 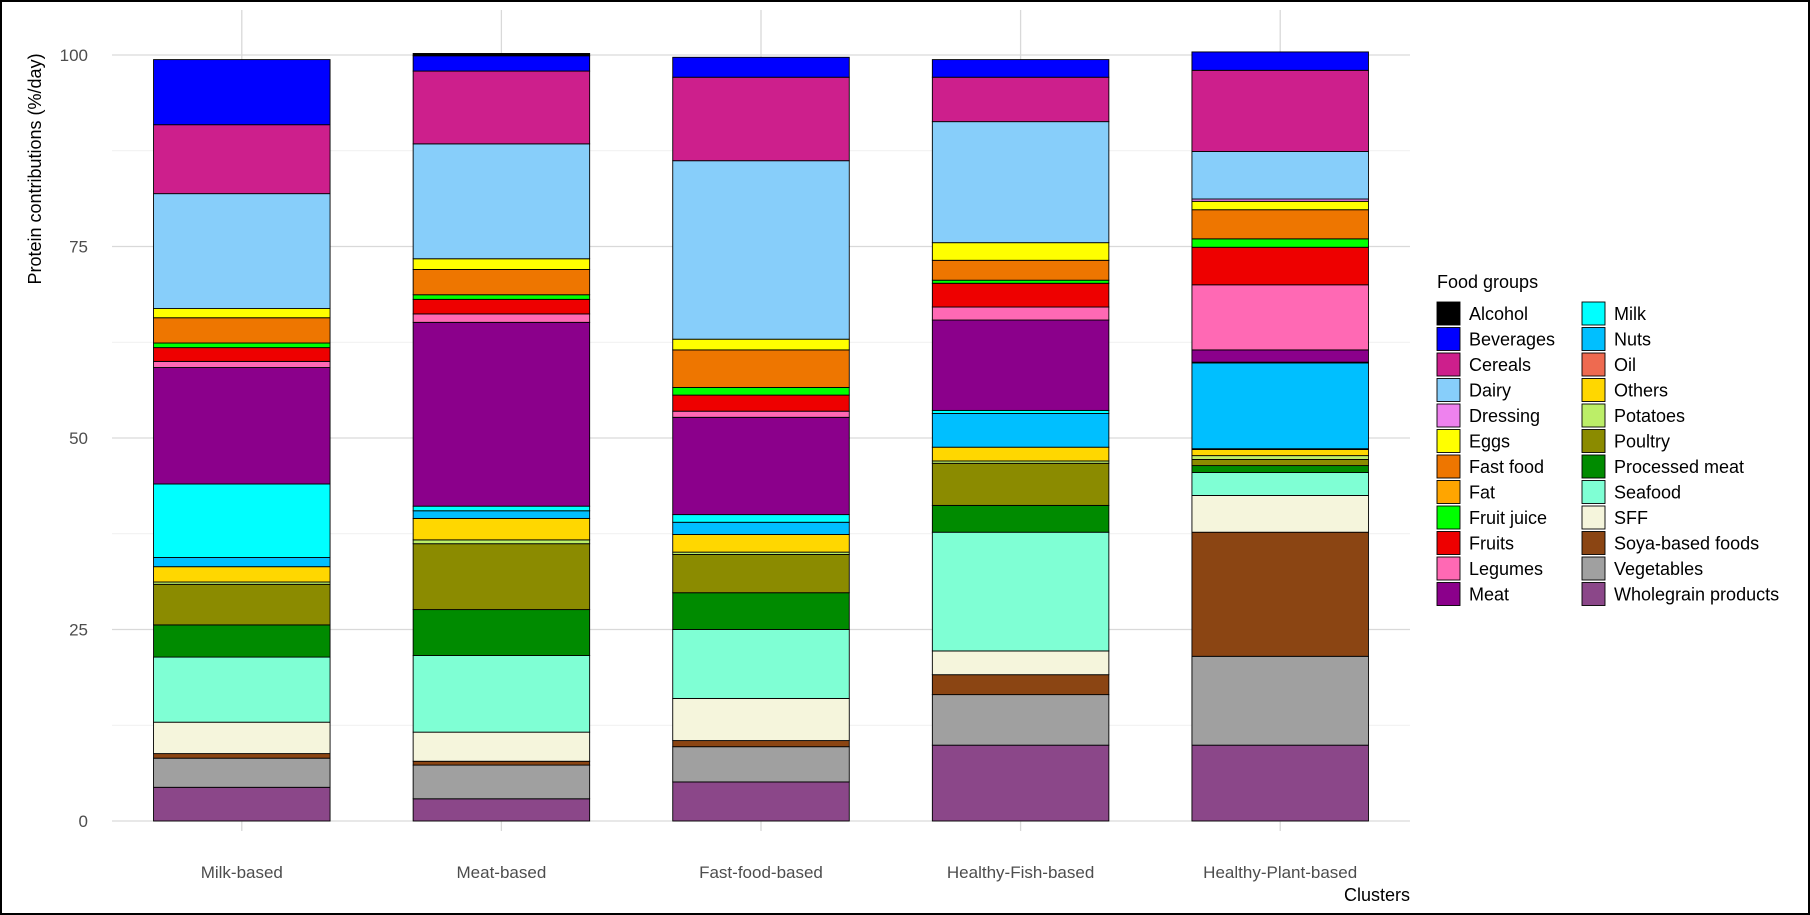 What do you see at coordinates (35, 168) in the screenshot?
I see `y-axis-title: Protein contributions (%/day)` at bounding box center [35, 168].